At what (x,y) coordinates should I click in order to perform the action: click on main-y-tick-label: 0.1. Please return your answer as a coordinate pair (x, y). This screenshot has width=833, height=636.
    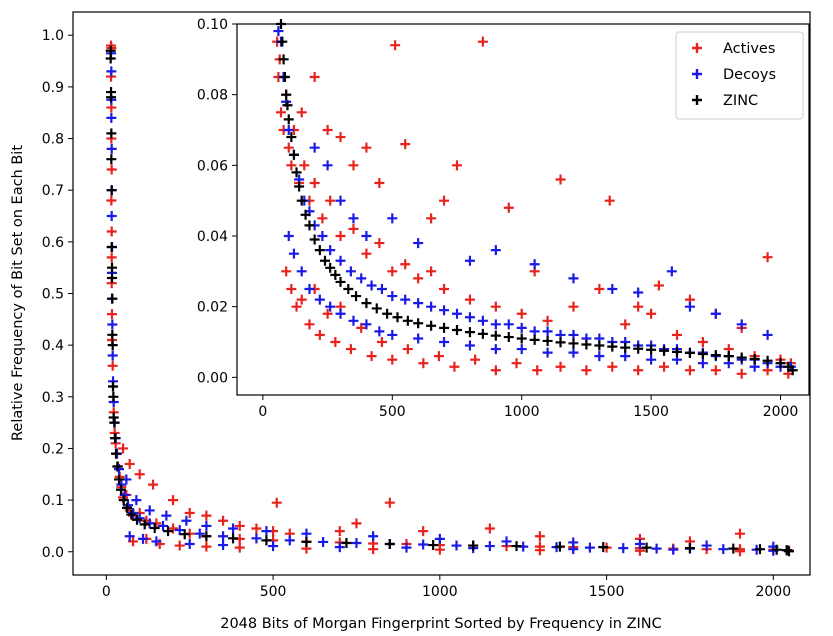
    Looking at the image, I should click on (53, 501).